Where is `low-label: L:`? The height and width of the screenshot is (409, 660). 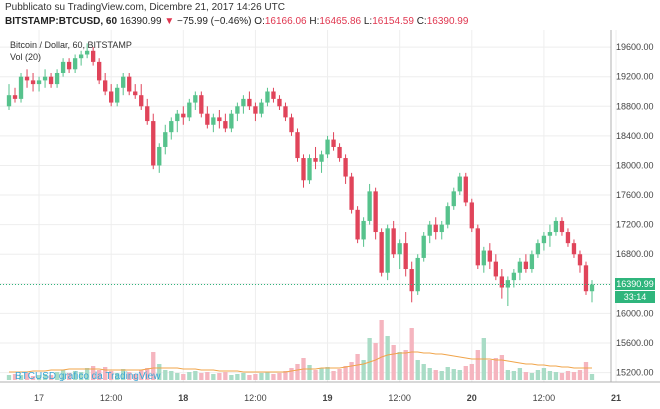 low-label: L: is located at coordinates (368, 21).